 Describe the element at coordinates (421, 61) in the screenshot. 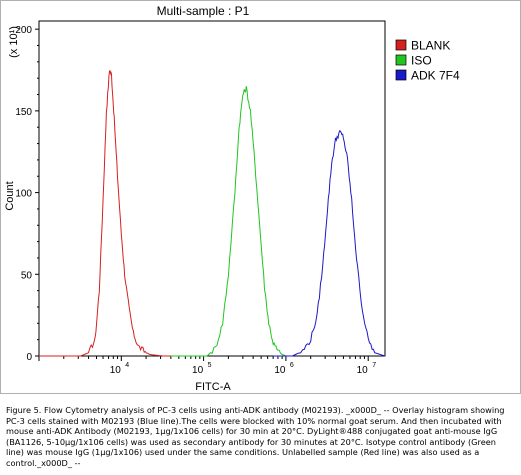

I see `legend-label: ISO` at that location.